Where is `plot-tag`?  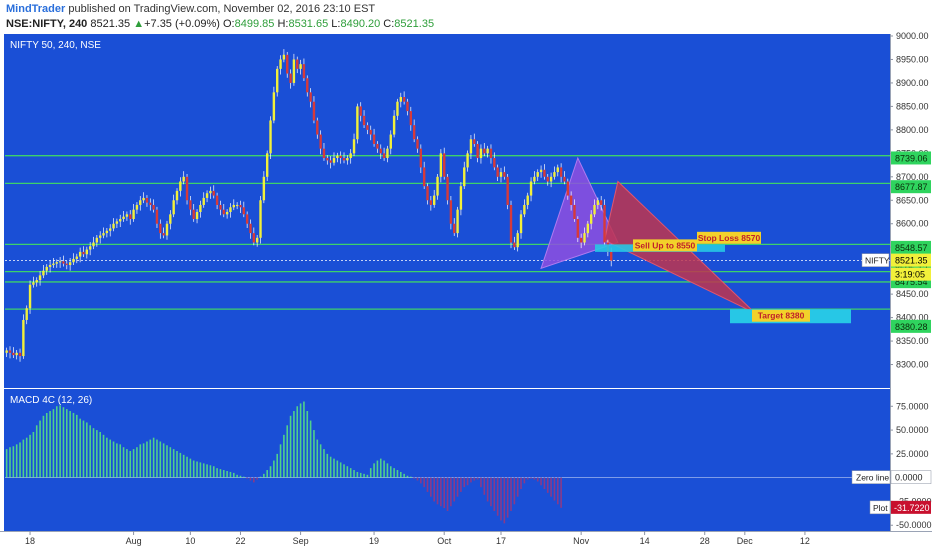 plot-tag is located at coordinates (880, 507).